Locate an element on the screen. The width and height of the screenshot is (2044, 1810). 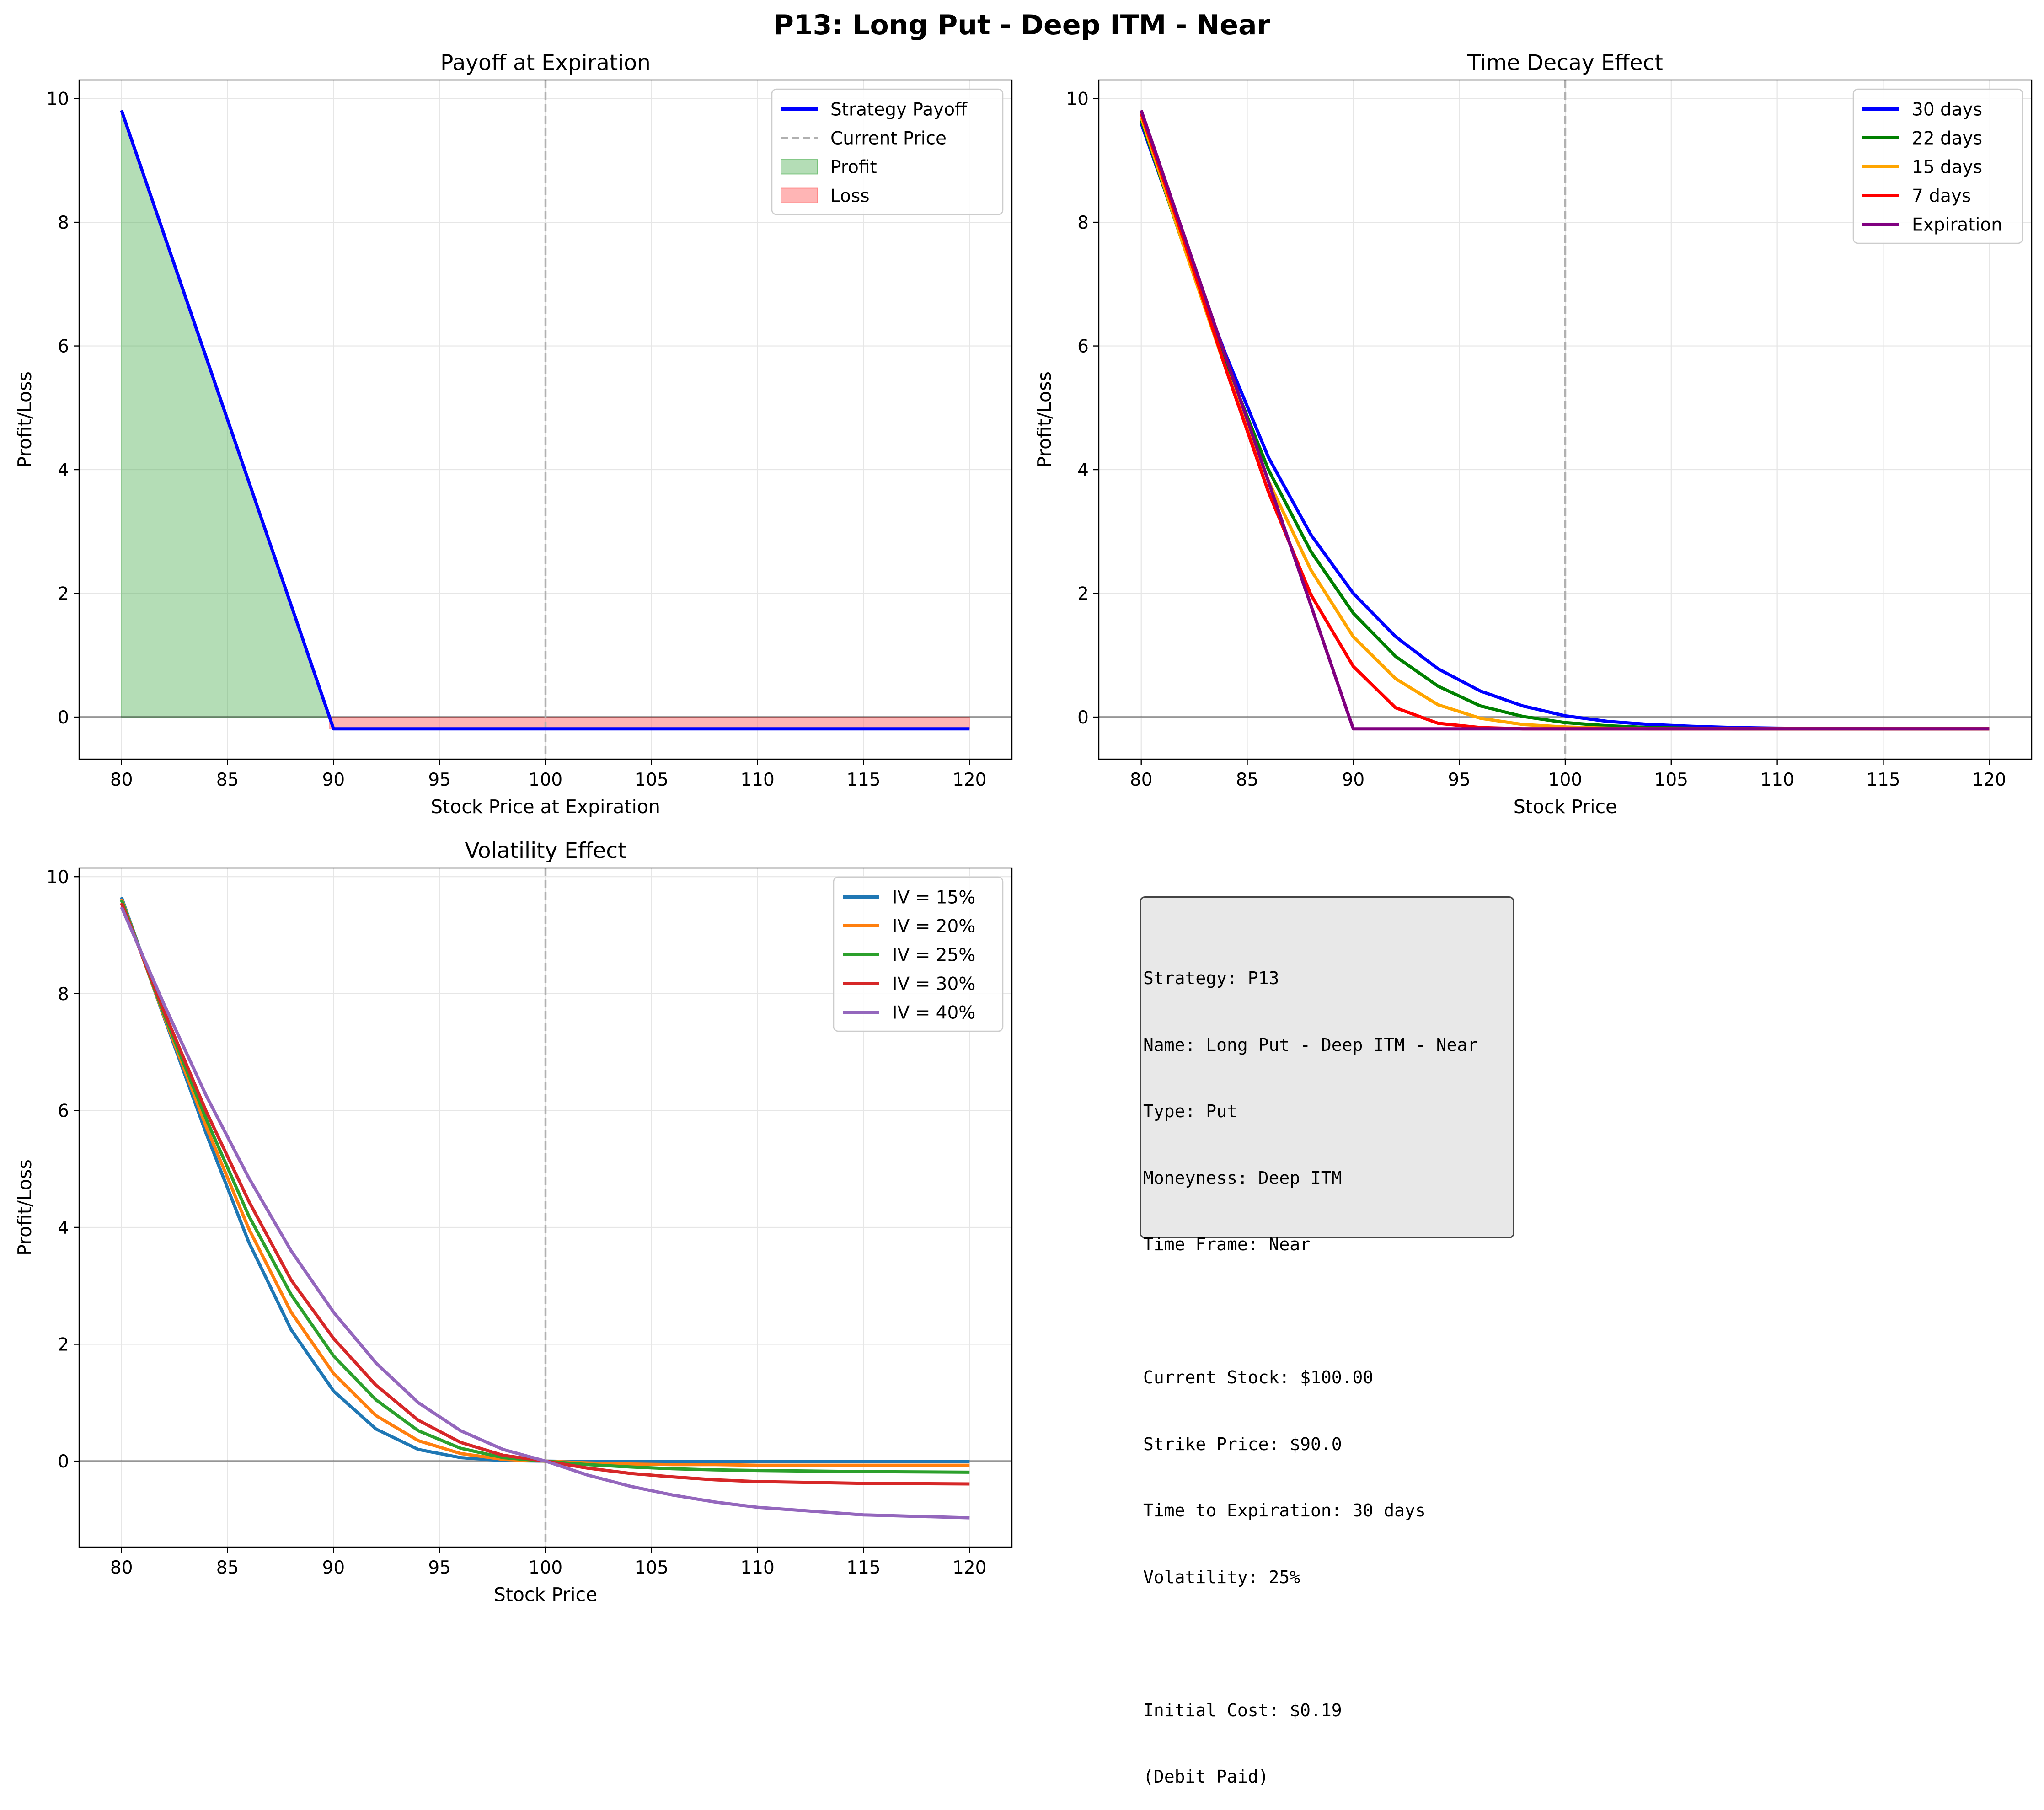
loss-fill is located at coordinates (650, 723).